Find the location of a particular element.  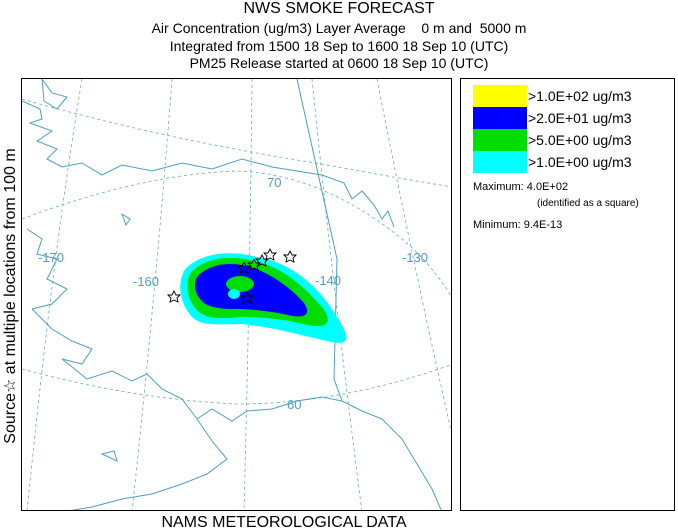

legend-entry-1: >1.0E+02 ug/m3 is located at coordinates (573, 96).